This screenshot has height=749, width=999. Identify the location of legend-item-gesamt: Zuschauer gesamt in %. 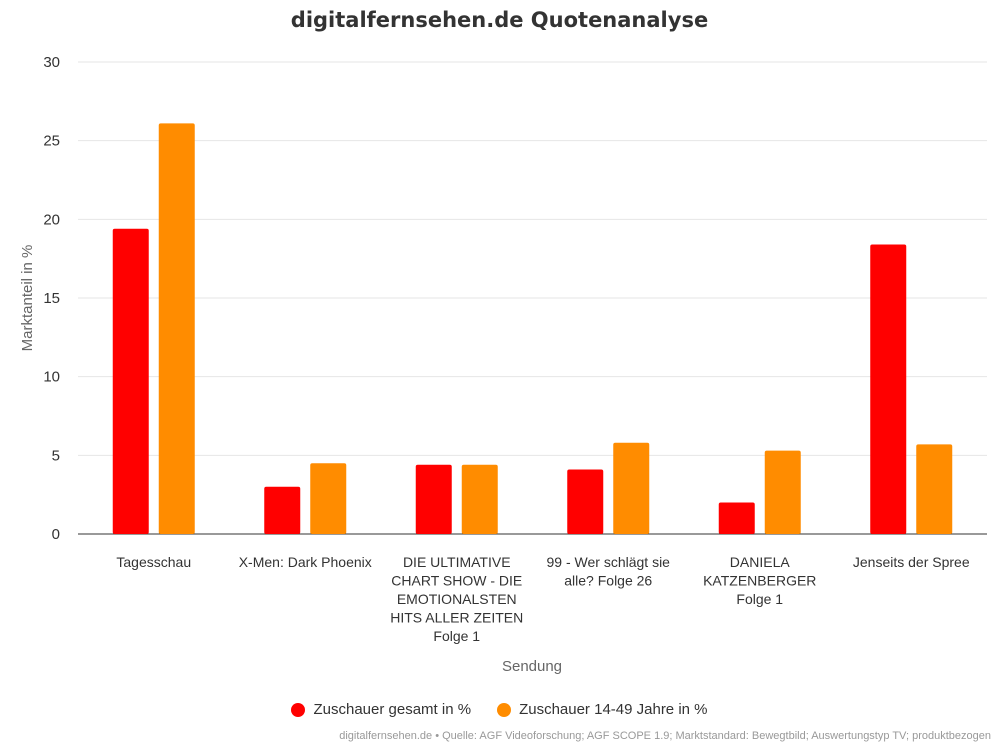
(381, 709).